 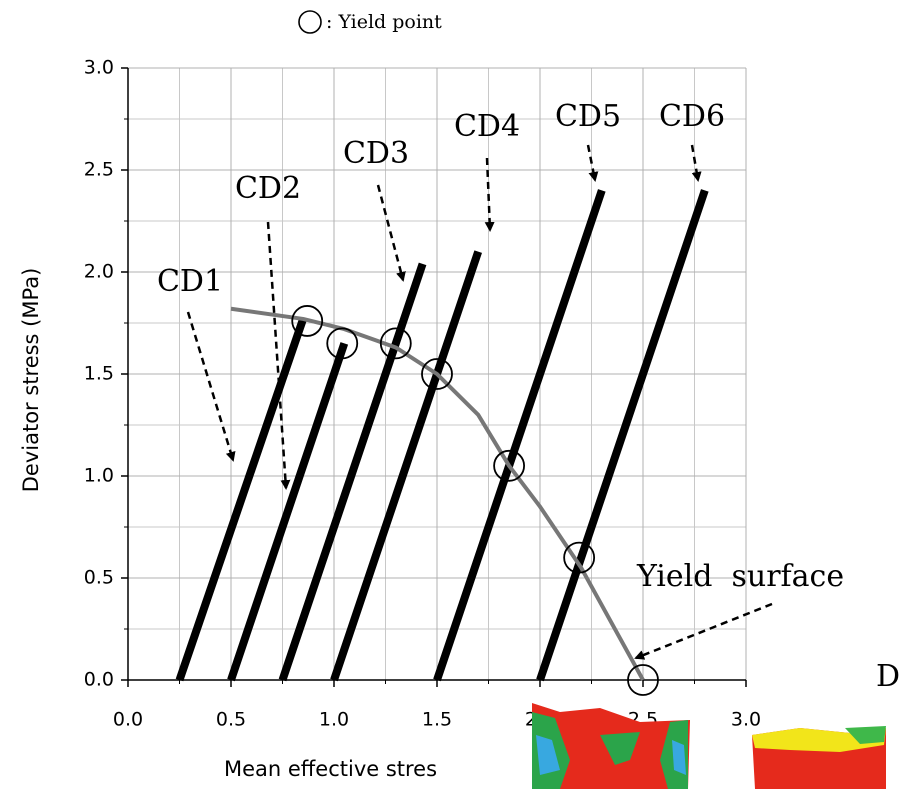 What do you see at coordinates (330, 769) in the screenshot?
I see `x-axis-label: Mean effective stres` at bounding box center [330, 769].